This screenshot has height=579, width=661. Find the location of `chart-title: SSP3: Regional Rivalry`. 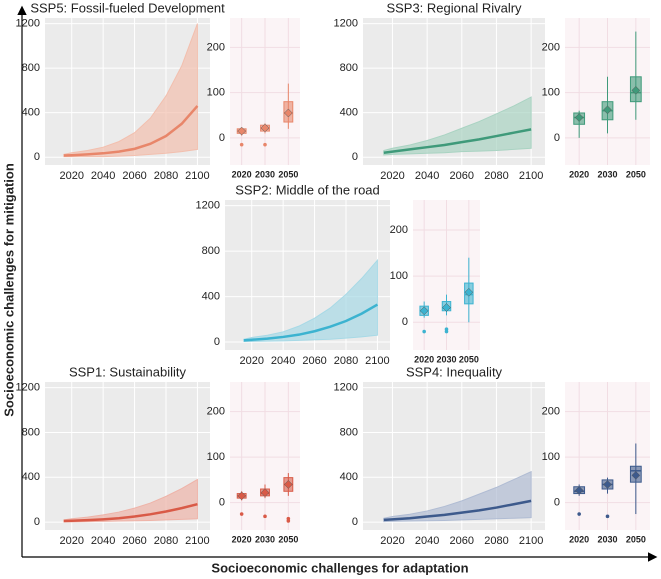

chart-title: SSP3: Regional Rivalry is located at coordinates (454, 7).